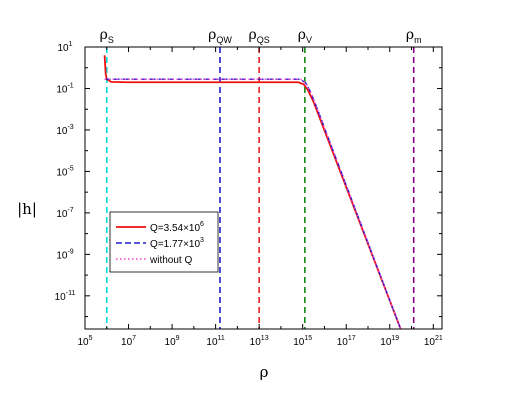 This screenshot has height=409, width=529. Describe the element at coordinates (430, 342) in the screenshot. I see `x-tick-label-base-8: 10` at that location.